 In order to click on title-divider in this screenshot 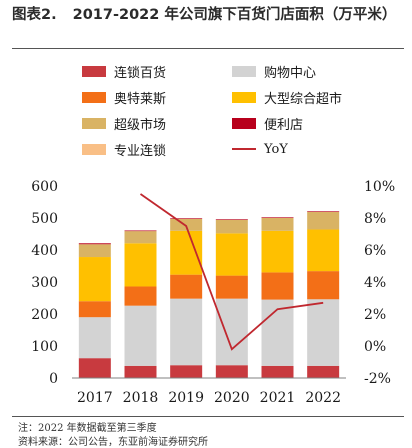, I will do `click(208, 48)`.